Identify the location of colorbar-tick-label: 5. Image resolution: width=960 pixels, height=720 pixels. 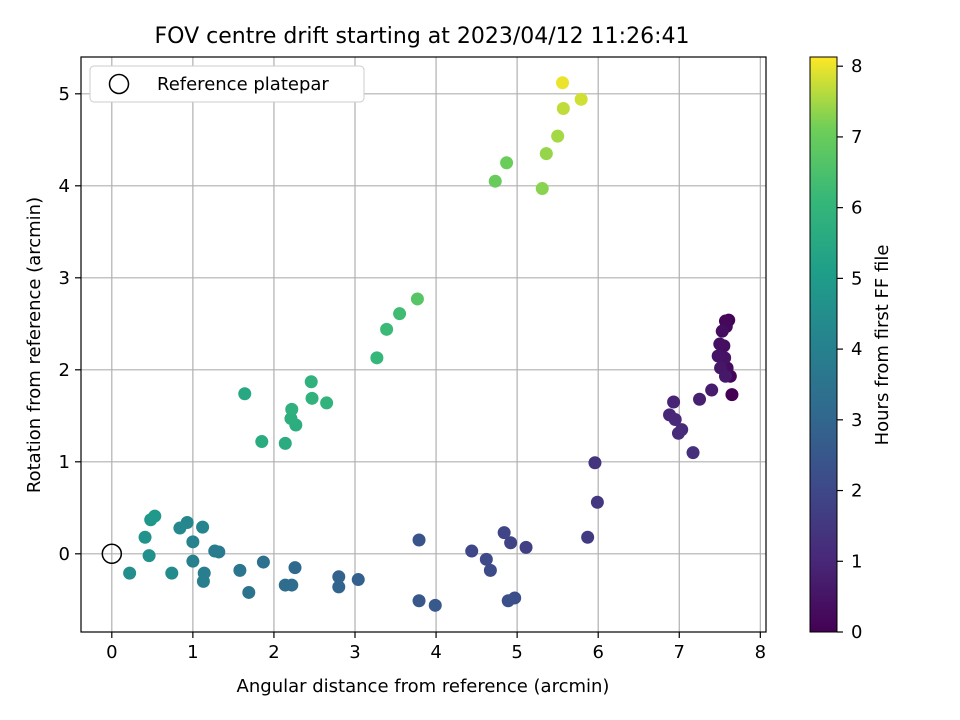
(856, 278).